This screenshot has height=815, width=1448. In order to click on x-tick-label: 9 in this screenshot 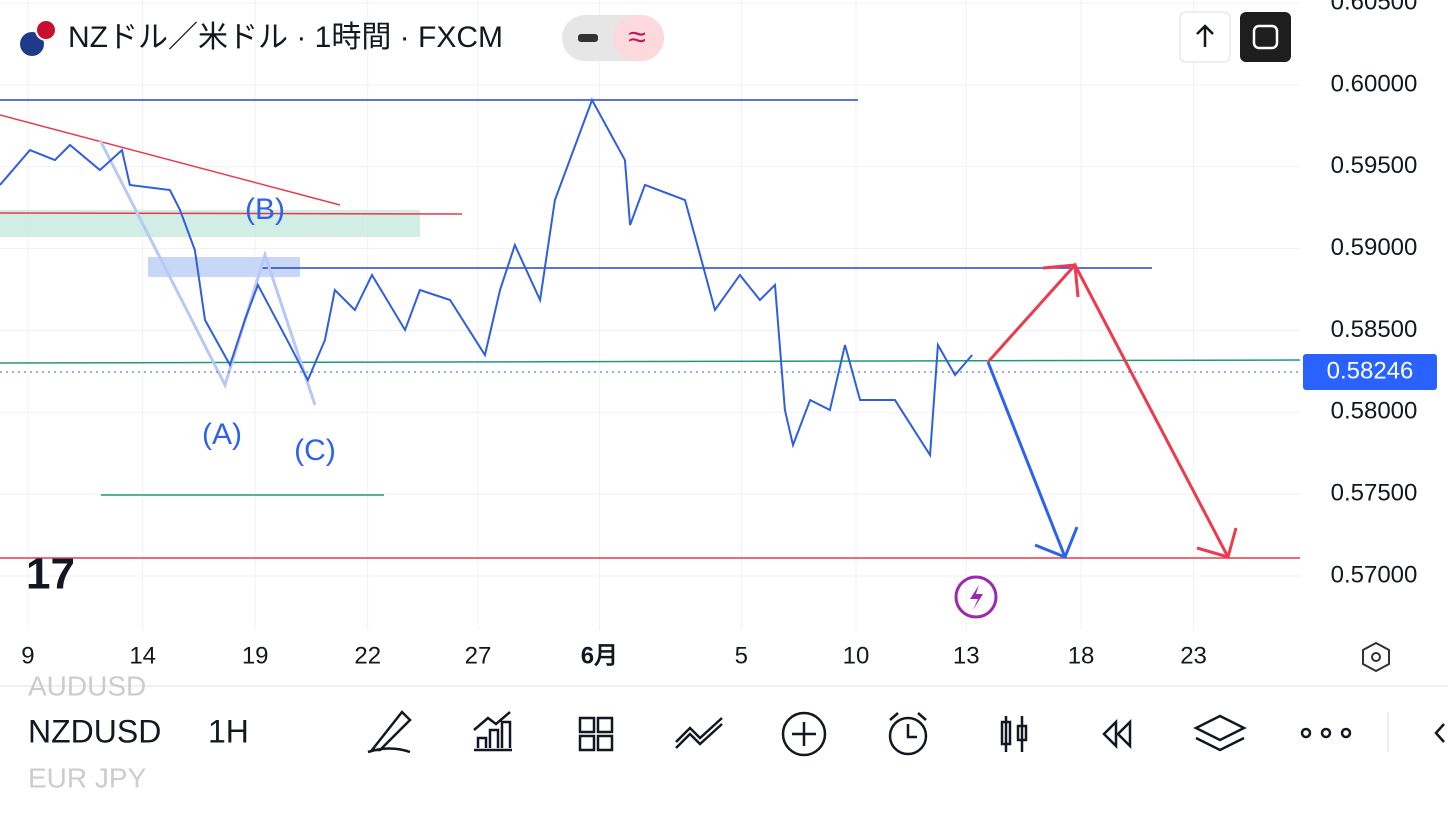, I will do `click(27, 655)`.